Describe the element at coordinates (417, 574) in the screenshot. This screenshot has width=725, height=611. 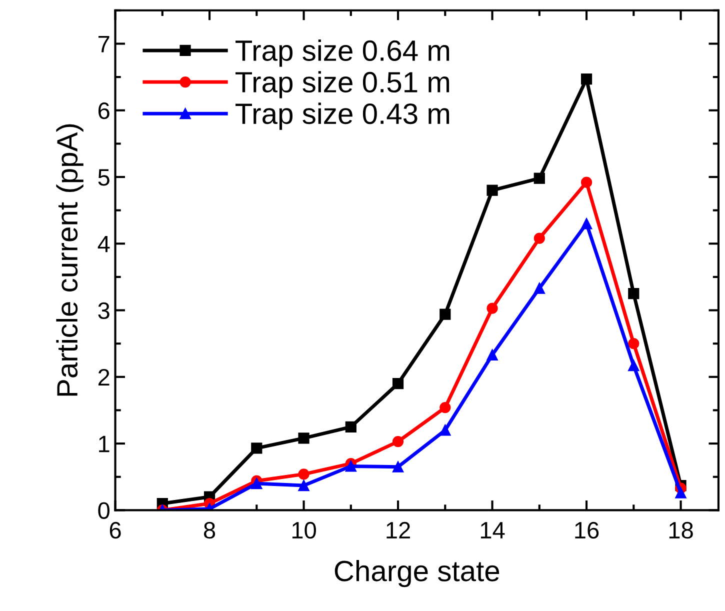
I see `x-axis-title: Charge state` at that location.